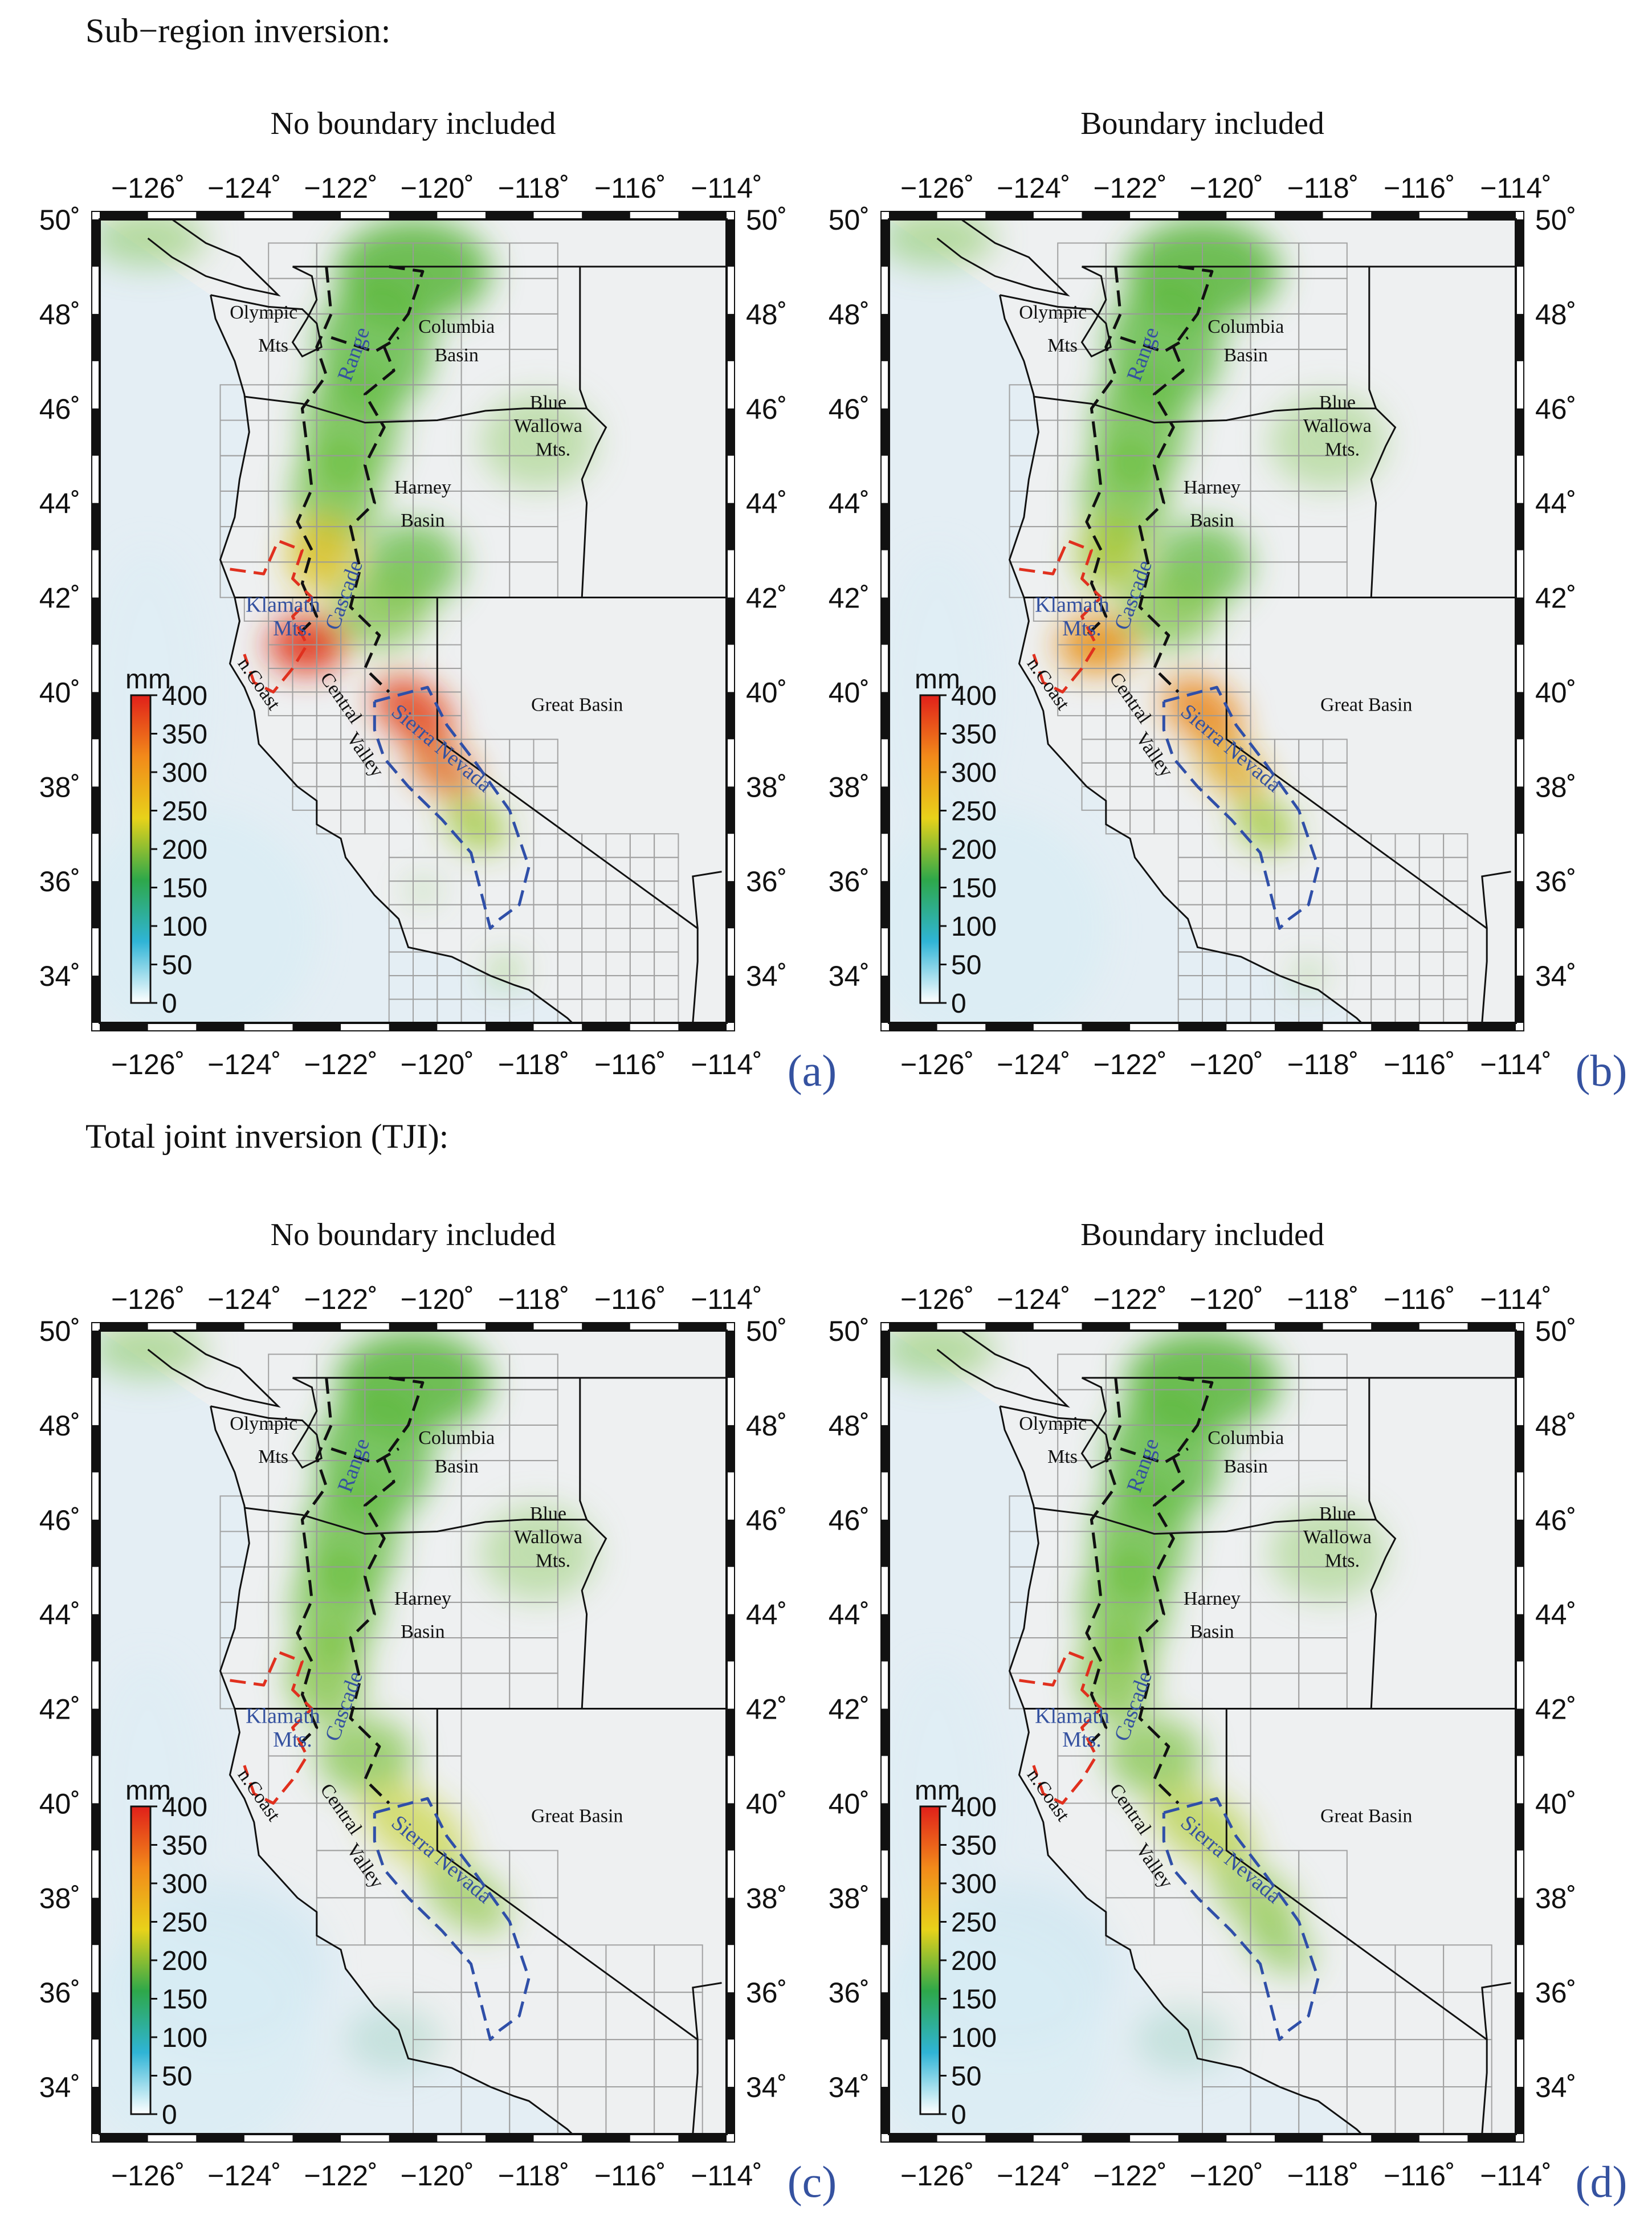 This screenshot has height=2215, width=1652. Describe the element at coordinates (283, 1716) in the screenshot. I see `label-klamath: Klamath` at that location.